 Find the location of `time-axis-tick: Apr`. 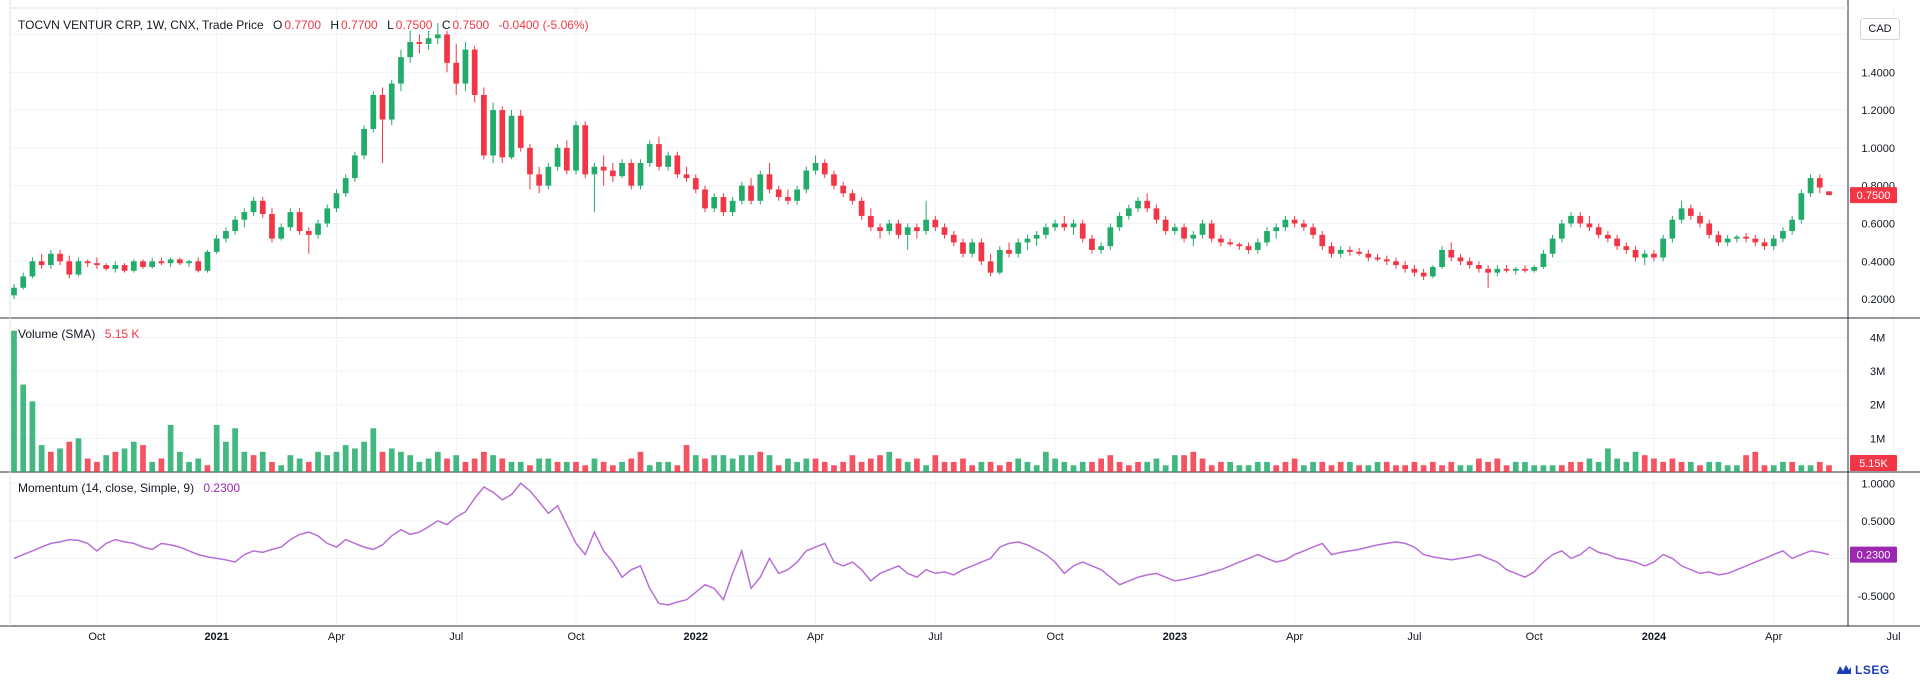

time-axis-tick: Apr is located at coordinates (815, 637).